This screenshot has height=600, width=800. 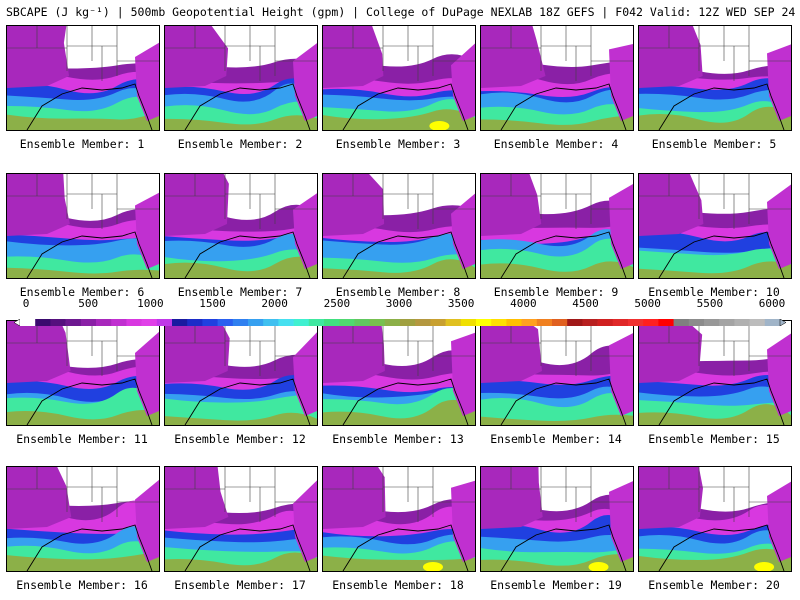 I want to click on ensemble-member-label: Ensemble Member: 4, so click(x=556, y=144).